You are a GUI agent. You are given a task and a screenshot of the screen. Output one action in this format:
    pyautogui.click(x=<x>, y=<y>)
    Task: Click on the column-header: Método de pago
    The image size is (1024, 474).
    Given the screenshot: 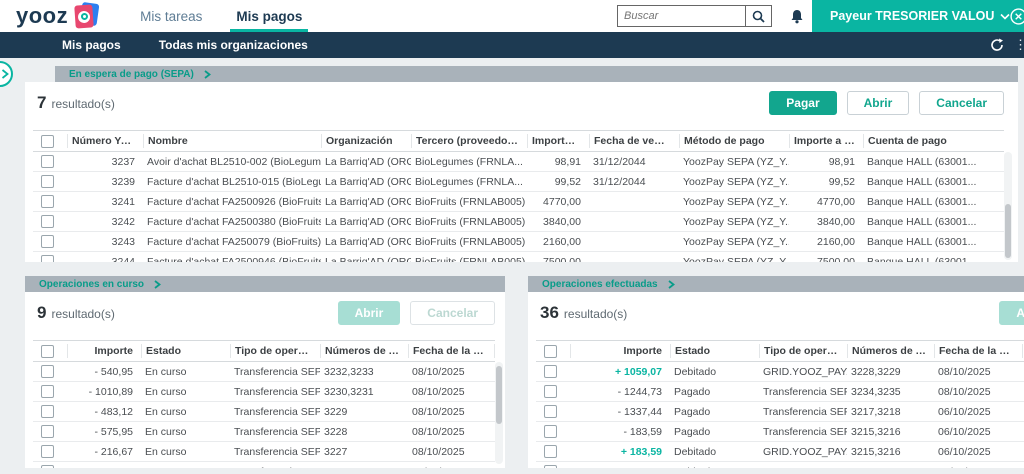 What is the action you would take?
    pyautogui.click(x=734, y=141)
    